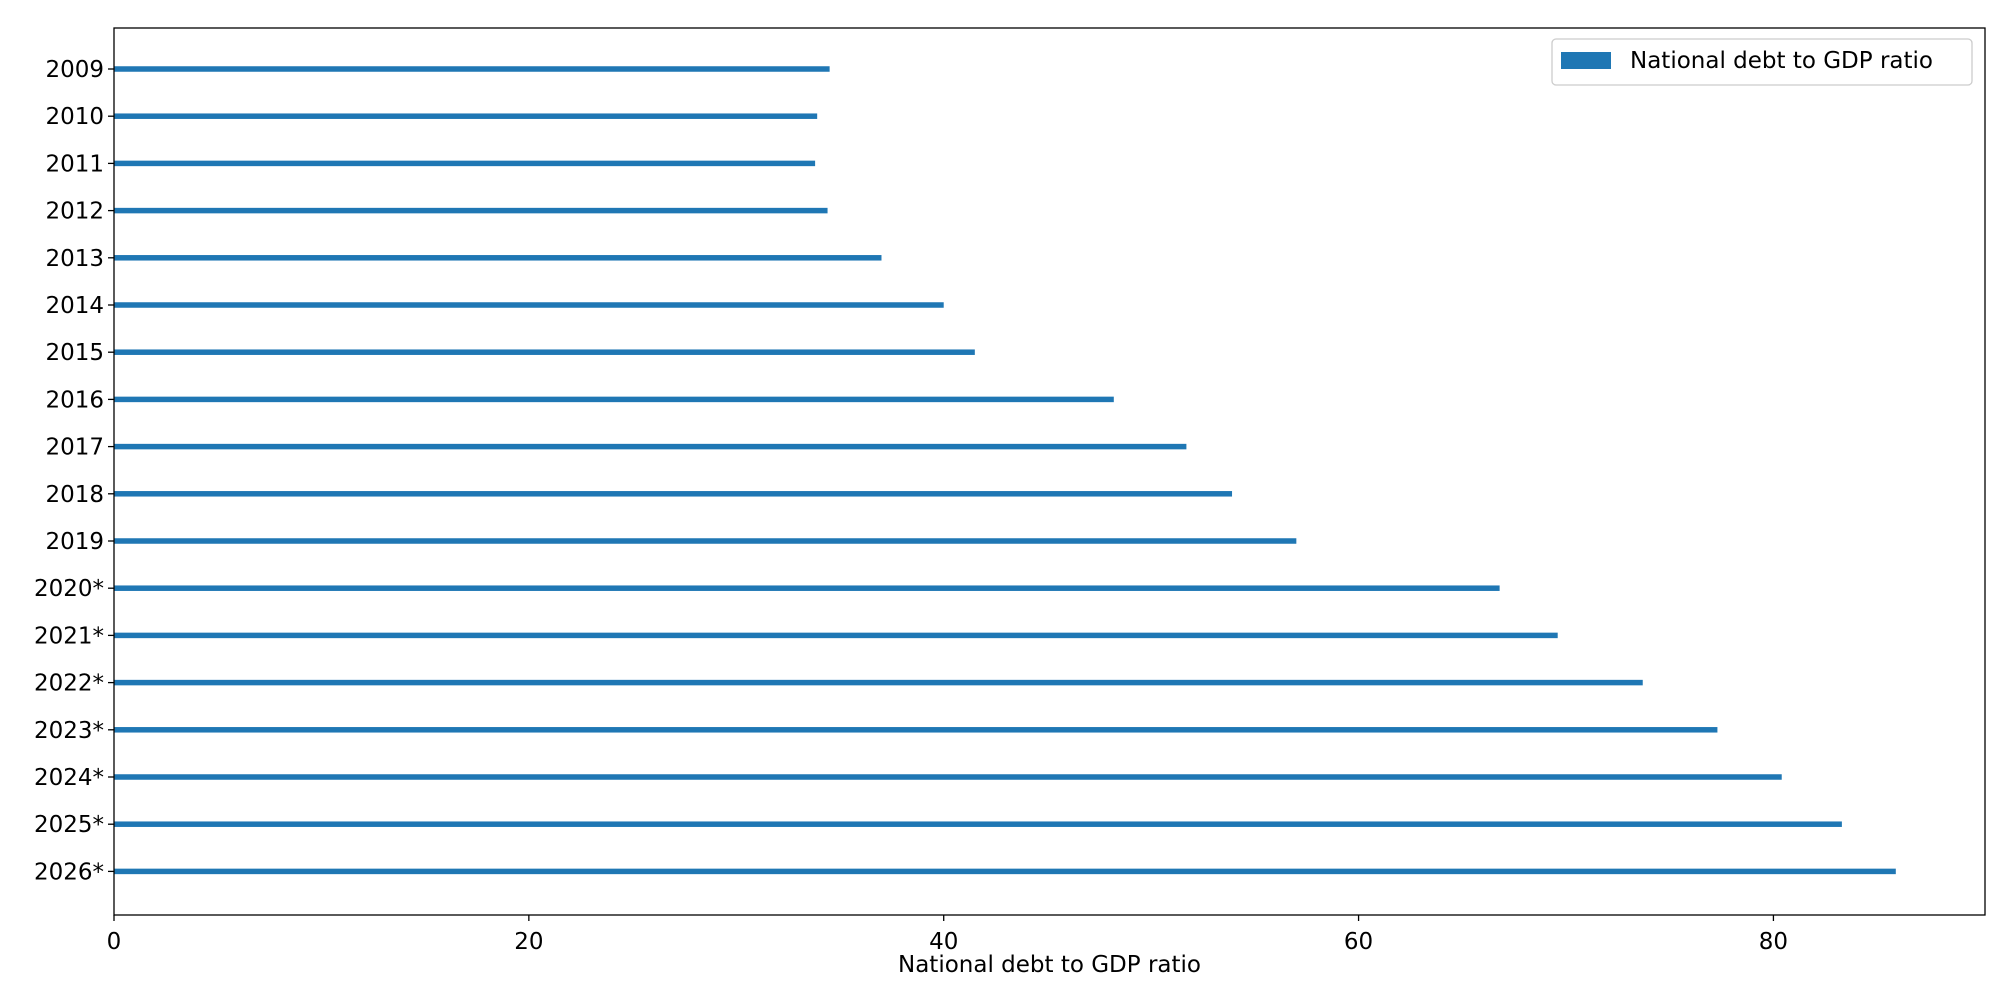 This screenshot has width=2000, height=1000. What do you see at coordinates (1049, 965) in the screenshot?
I see `x-axis-label: National debt to GDP ratio` at bounding box center [1049, 965].